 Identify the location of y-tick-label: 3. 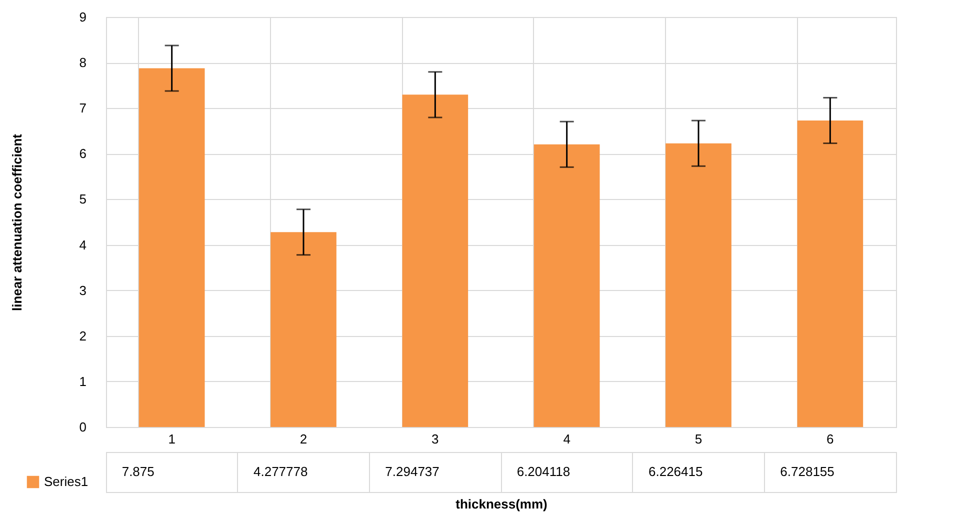
(82, 290).